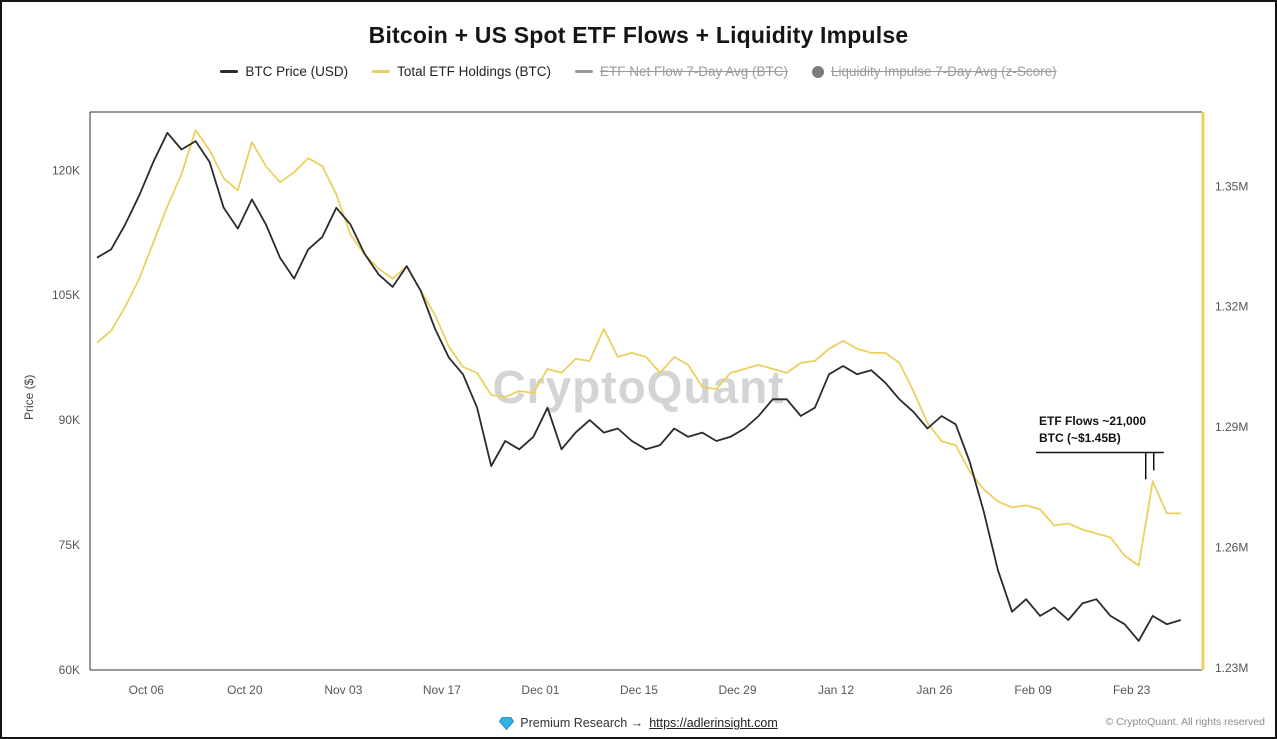 The image size is (1277, 739). Describe the element at coordinates (693, 71) in the screenshot. I see `legend-label: ETF Net Flow 7-Day Avg (BTC)` at that location.